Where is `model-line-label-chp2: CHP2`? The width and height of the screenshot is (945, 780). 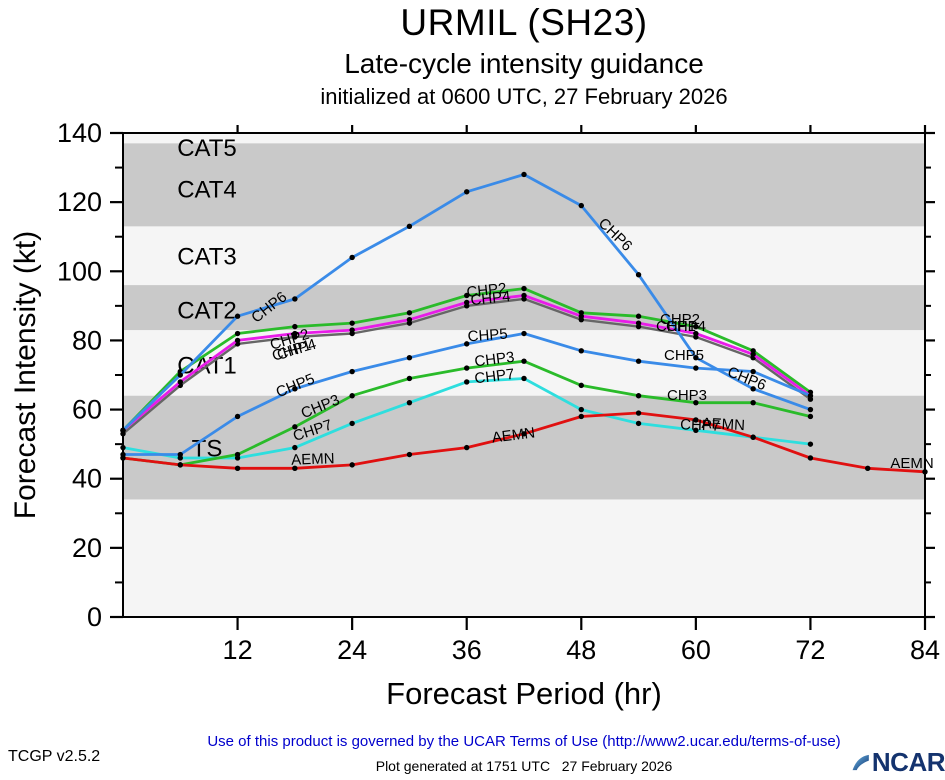
model-line-label-chp2: CHP2 is located at coordinates (680, 319).